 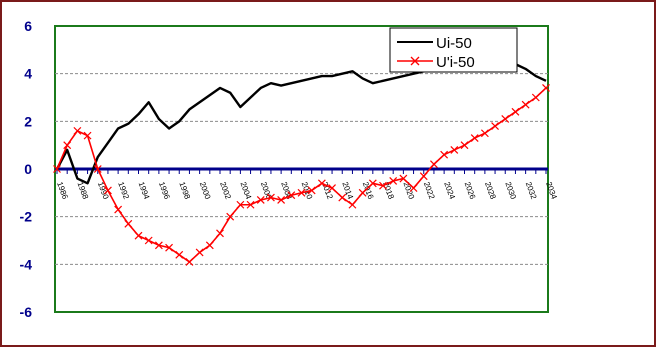 What do you see at coordinates (26, 264) in the screenshot?
I see `y-tick-label-5: -4` at bounding box center [26, 264].